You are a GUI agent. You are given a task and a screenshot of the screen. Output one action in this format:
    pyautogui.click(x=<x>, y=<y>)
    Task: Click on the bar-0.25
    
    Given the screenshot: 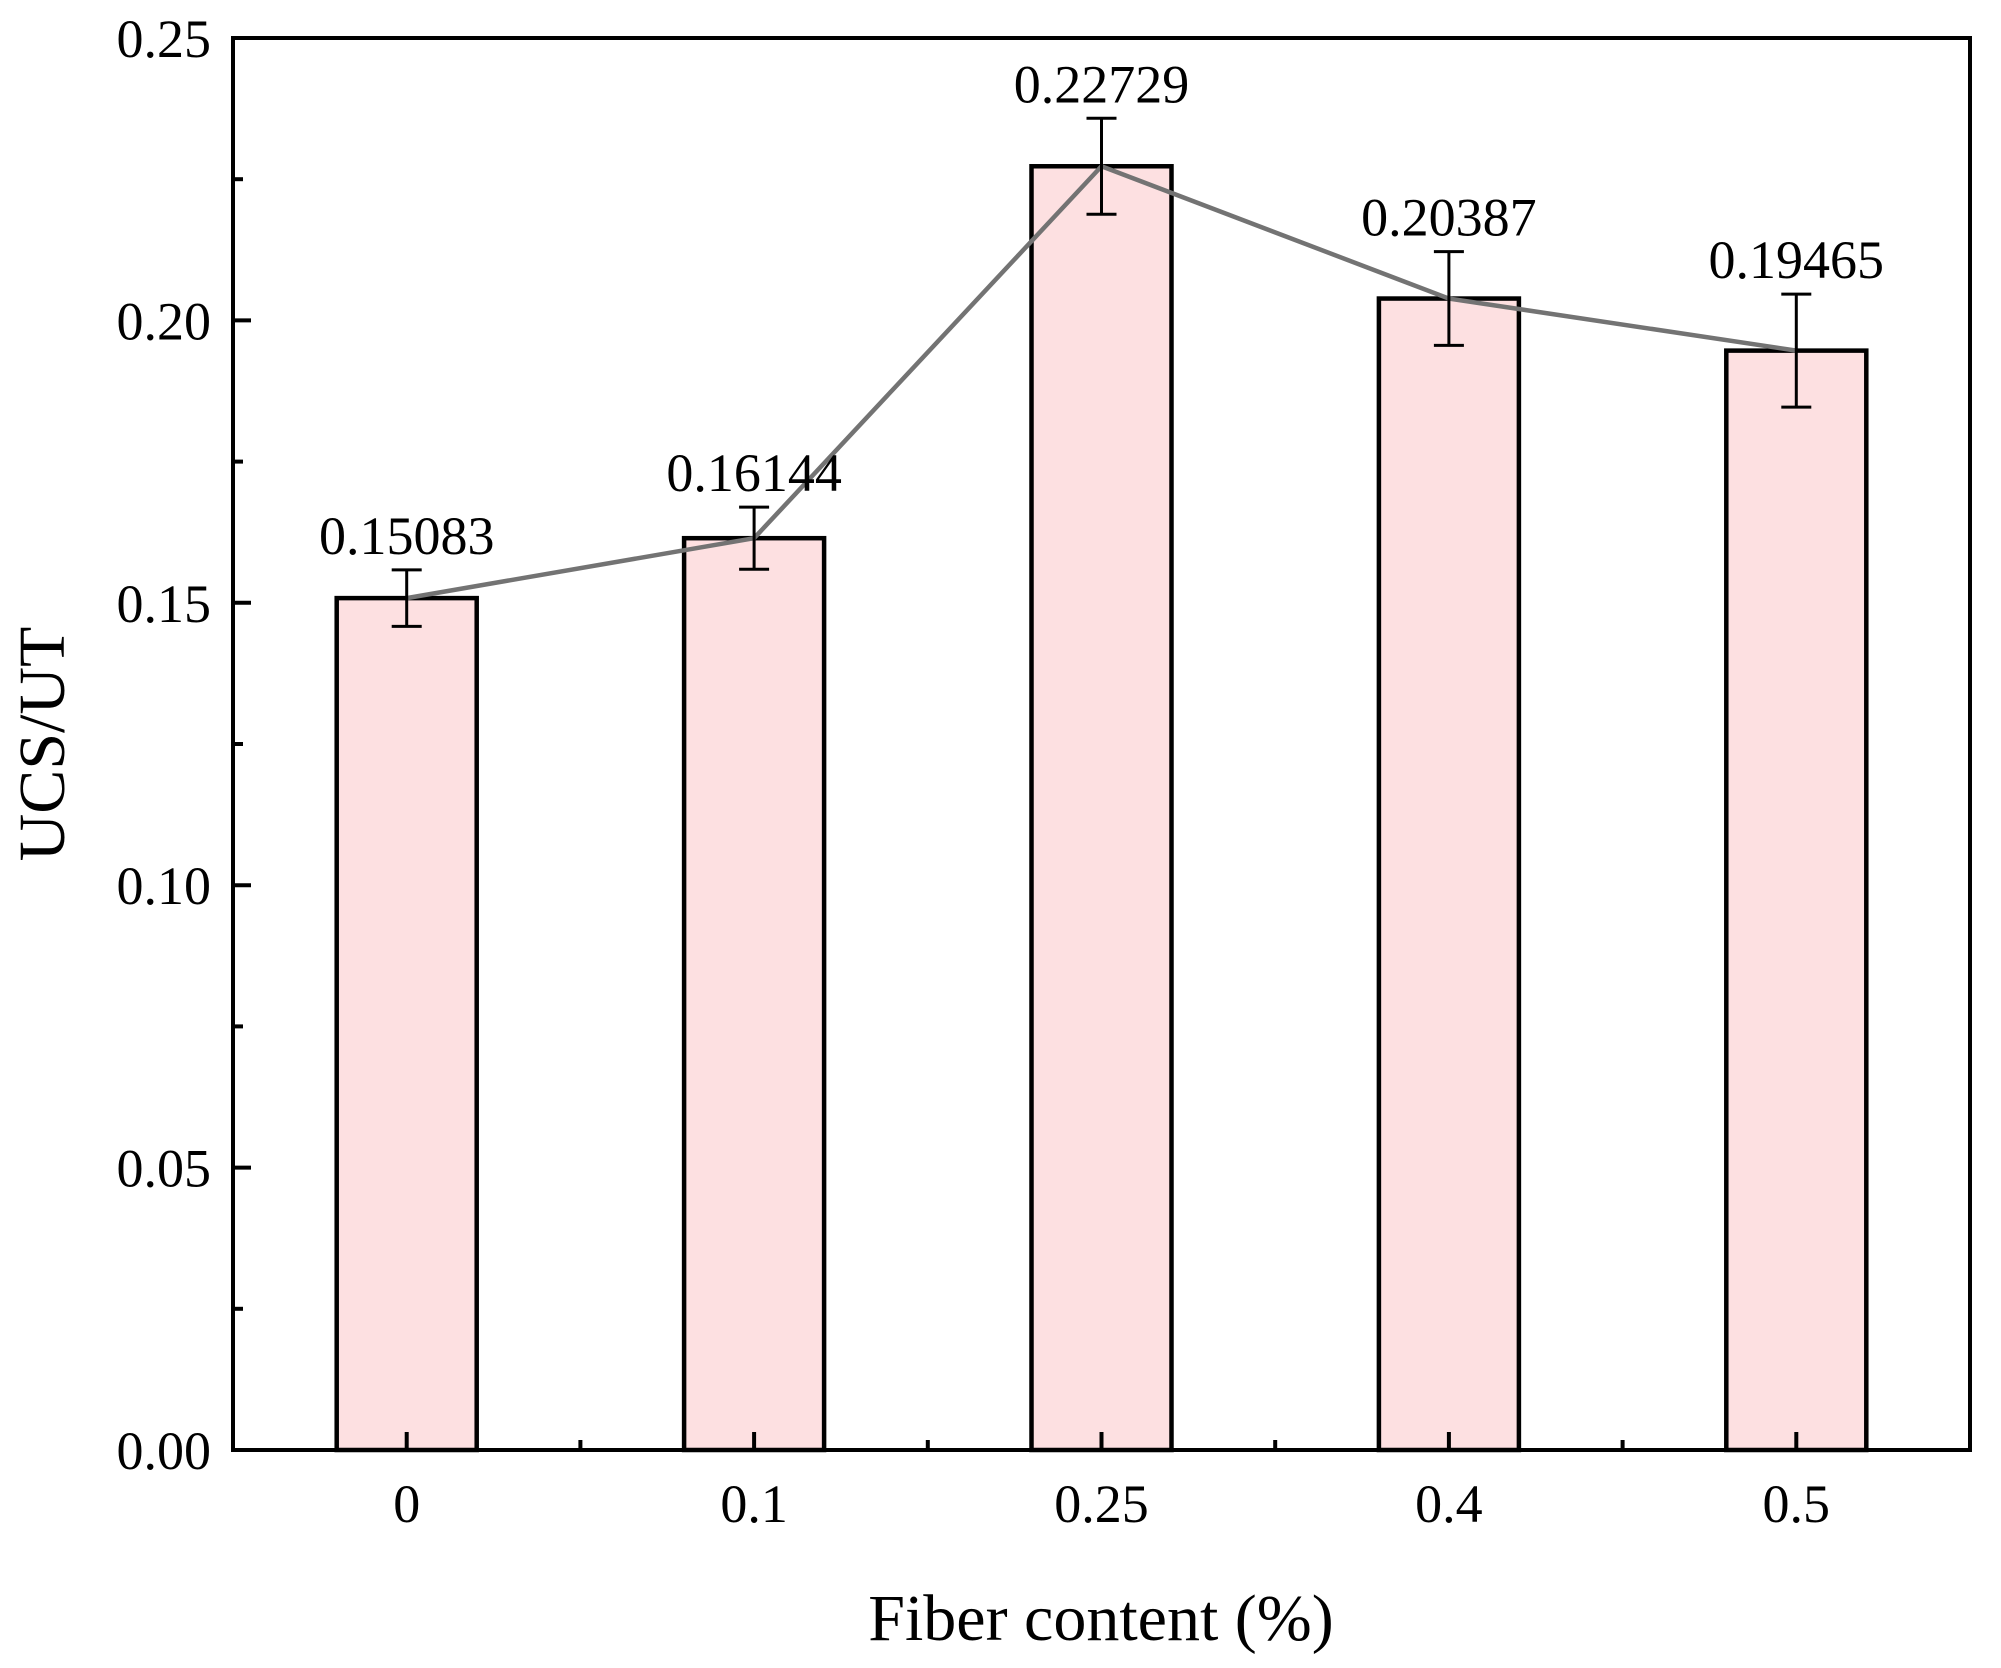 What is the action you would take?
    pyautogui.click(x=1101, y=808)
    